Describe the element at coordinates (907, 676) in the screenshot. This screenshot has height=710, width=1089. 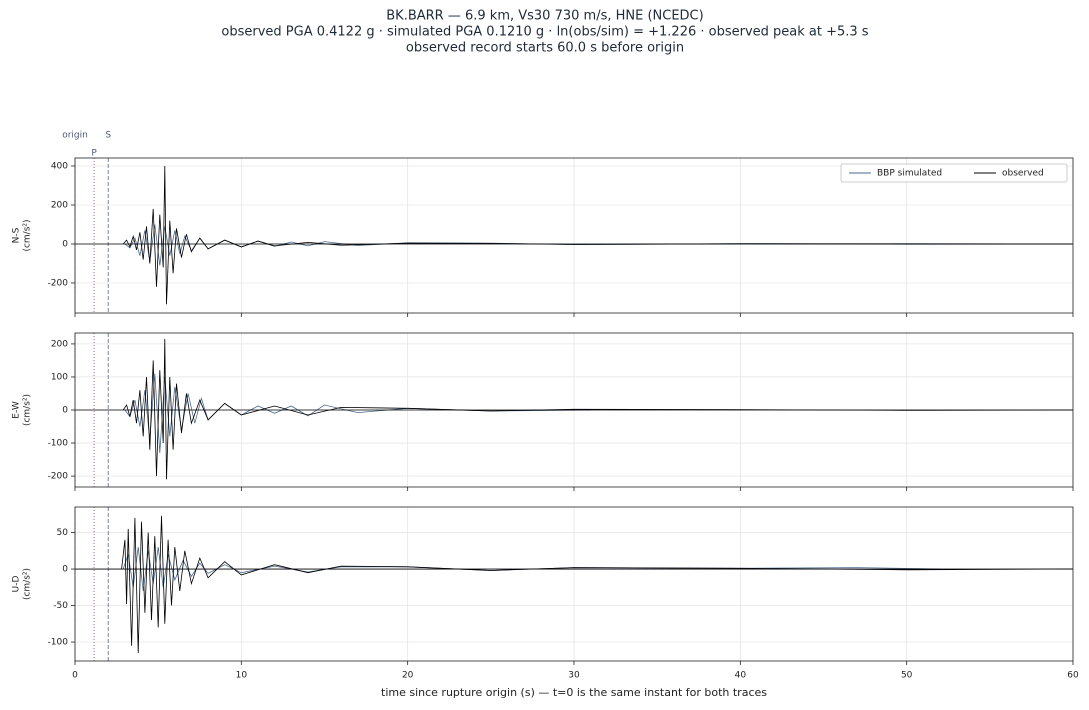
I see `x-tick-label: 50` at that location.